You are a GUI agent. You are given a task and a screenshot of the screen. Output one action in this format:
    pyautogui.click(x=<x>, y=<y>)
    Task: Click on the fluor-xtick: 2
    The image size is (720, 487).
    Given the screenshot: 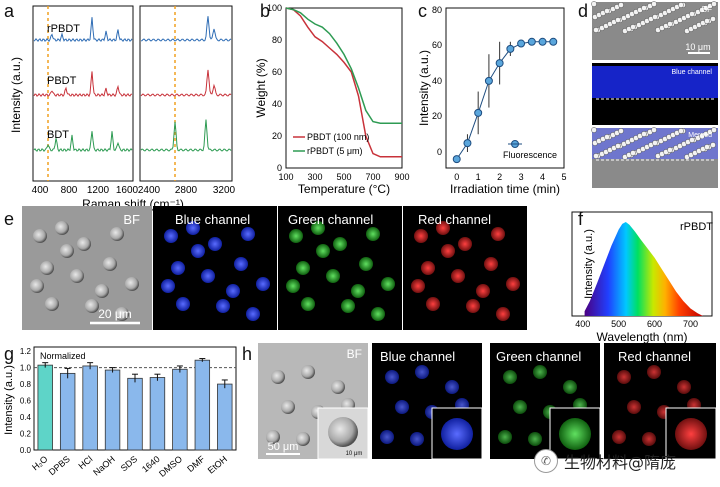 What is the action you would take?
    pyautogui.click(x=499, y=177)
    